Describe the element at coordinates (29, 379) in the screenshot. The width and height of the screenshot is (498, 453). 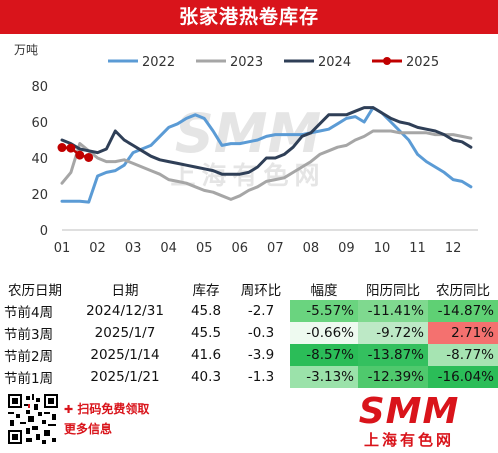
I see `cell-lunar: 节前1周` at that location.